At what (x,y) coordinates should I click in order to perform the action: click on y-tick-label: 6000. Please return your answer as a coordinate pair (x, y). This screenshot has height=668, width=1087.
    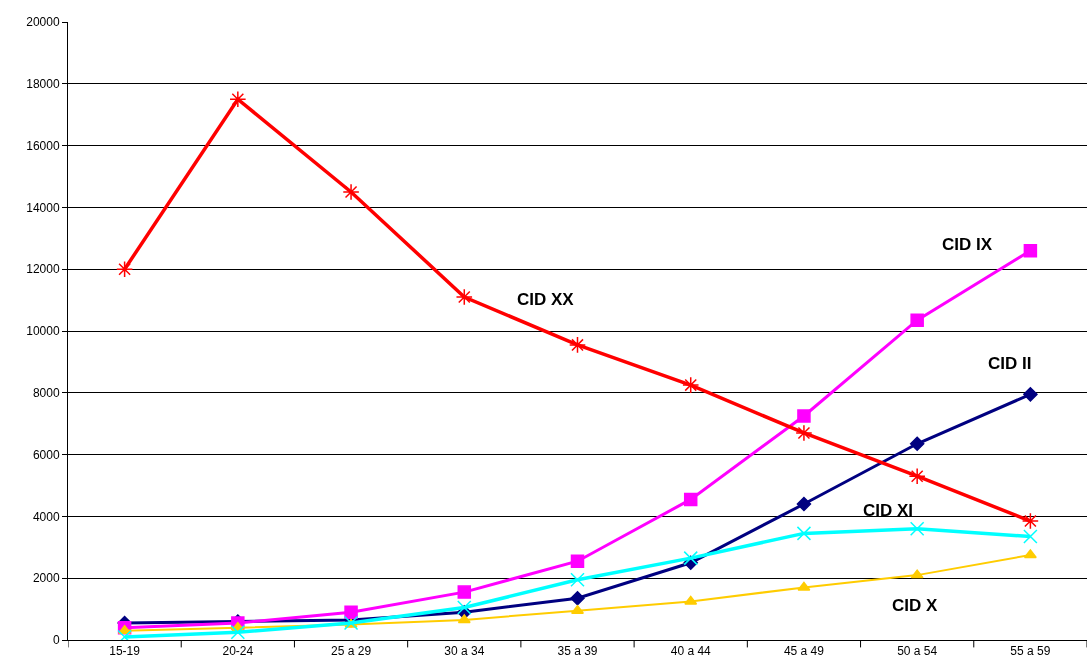
    Looking at the image, I should click on (46, 454).